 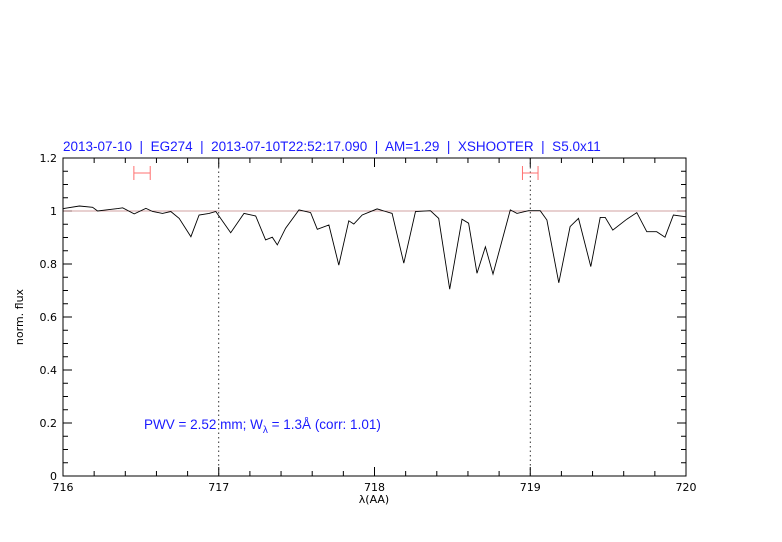 I want to click on y-tick-label: 0.2, so click(x=49, y=423).